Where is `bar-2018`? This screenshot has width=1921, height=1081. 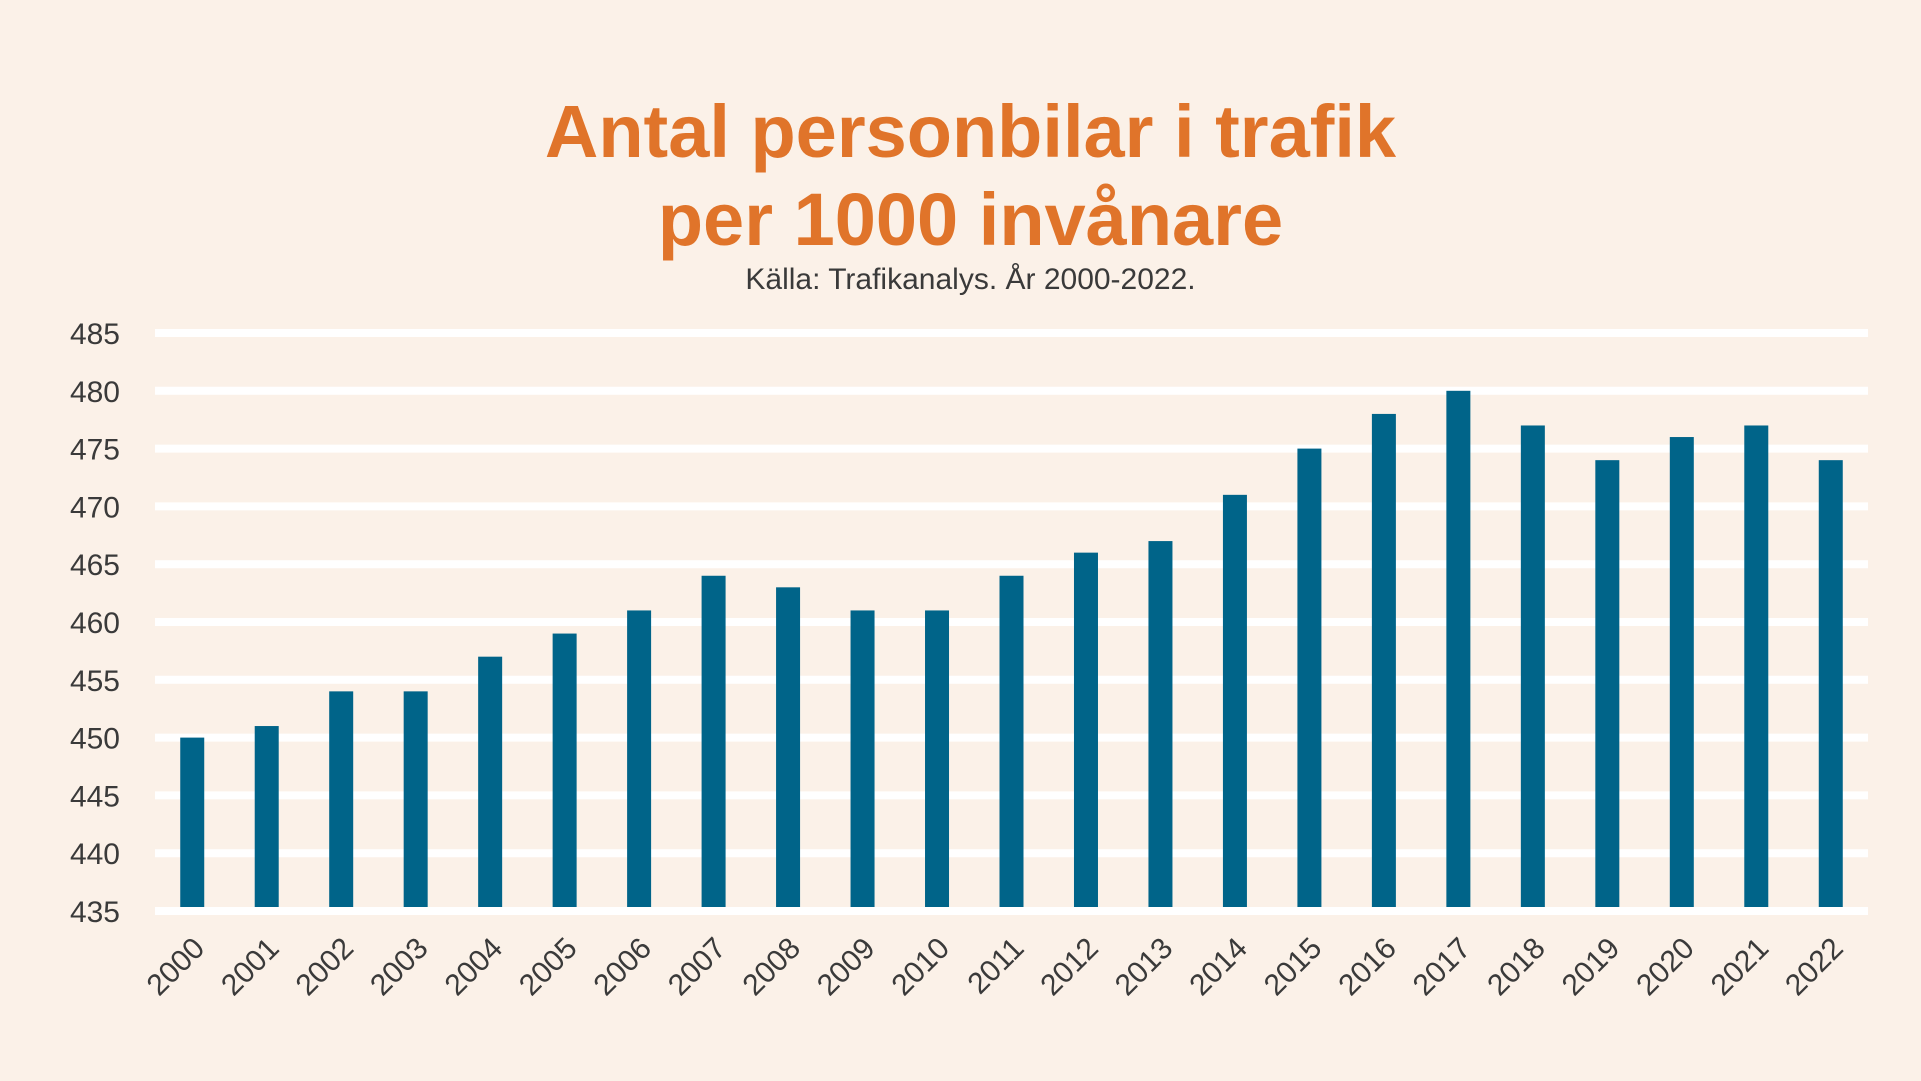 bar-2018 is located at coordinates (1532, 666).